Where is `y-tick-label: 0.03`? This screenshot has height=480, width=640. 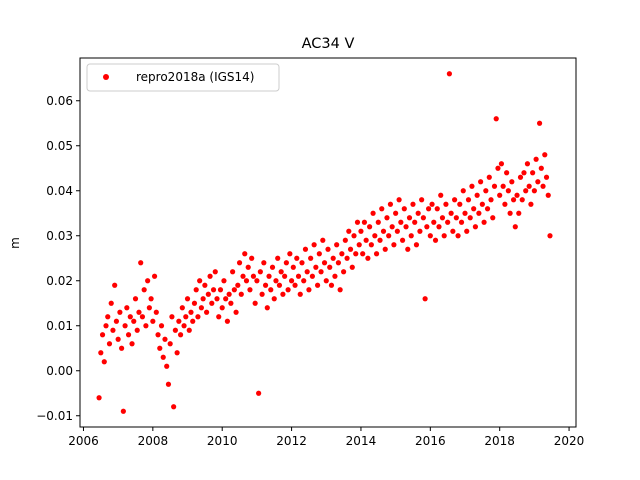
y-tick-label: 0.03 is located at coordinates (59, 236).